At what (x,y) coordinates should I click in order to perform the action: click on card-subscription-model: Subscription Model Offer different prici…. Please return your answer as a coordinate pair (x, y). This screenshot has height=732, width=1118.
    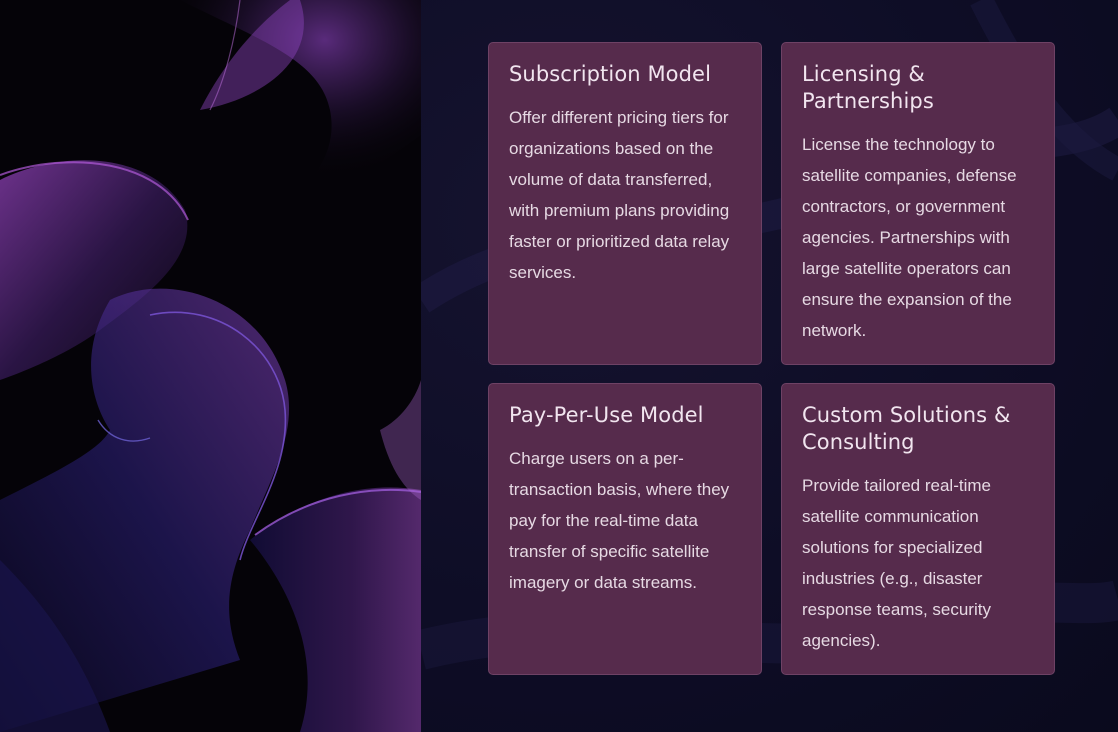
    Looking at the image, I should click on (625, 203).